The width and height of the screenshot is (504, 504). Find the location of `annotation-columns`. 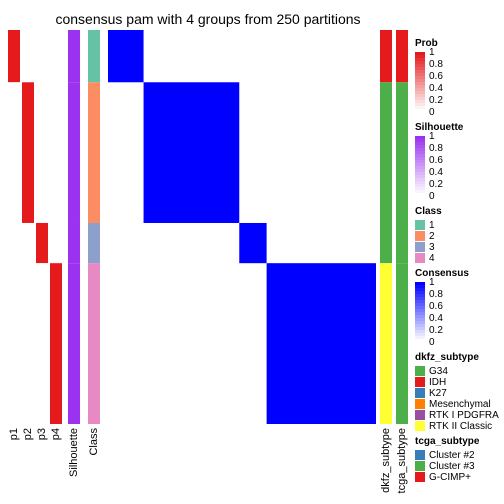

annotation-columns is located at coordinates (54, 227).